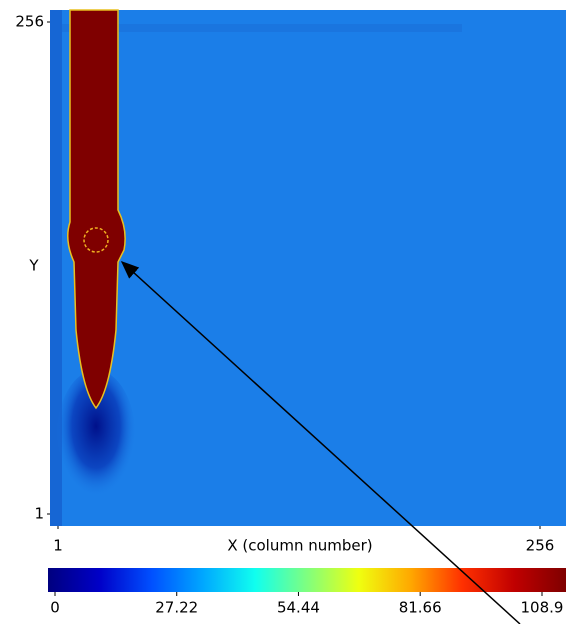  Describe the element at coordinates (29, 22) in the screenshot. I see `y-tick-label: 256` at that location.